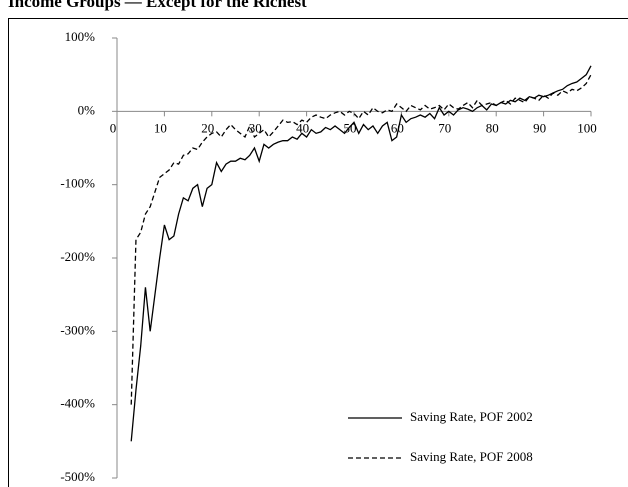 This screenshot has width=628, height=487. I want to click on y-tick-label: 100%, so click(80, 36).